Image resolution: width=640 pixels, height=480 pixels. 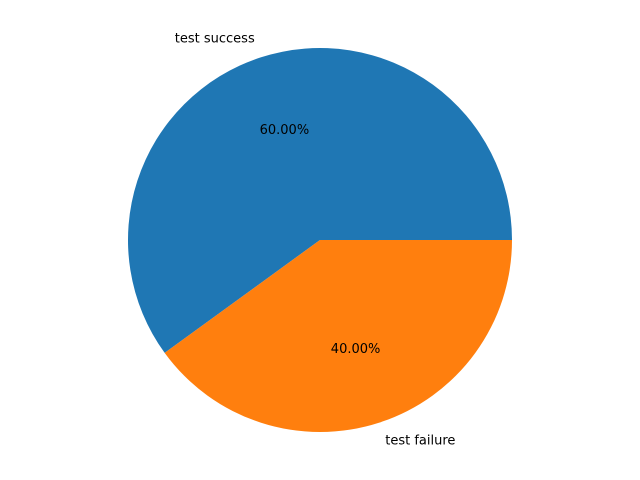 What do you see at coordinates (285, 130) in the screenshot?
I see `slice-percent-label: 60.00%` at bounding box center [285, 130].